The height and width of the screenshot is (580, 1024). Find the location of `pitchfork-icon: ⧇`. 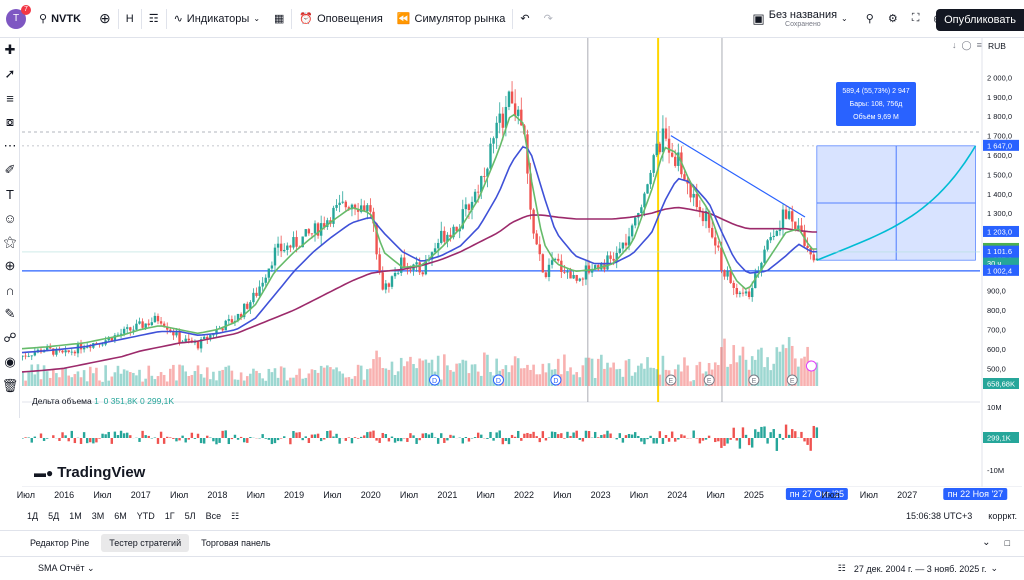

pitchfork-icon: ⧇ is located at coordinates (10, 121).